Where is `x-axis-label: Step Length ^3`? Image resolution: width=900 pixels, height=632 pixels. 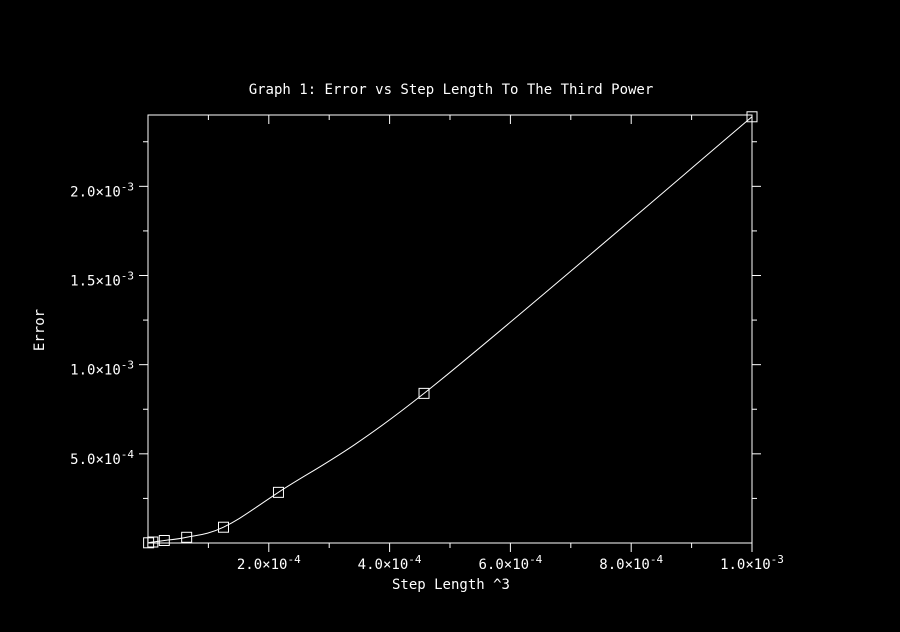
x-axis-label: Step Length ^3 is located at coordinates (451, 585).